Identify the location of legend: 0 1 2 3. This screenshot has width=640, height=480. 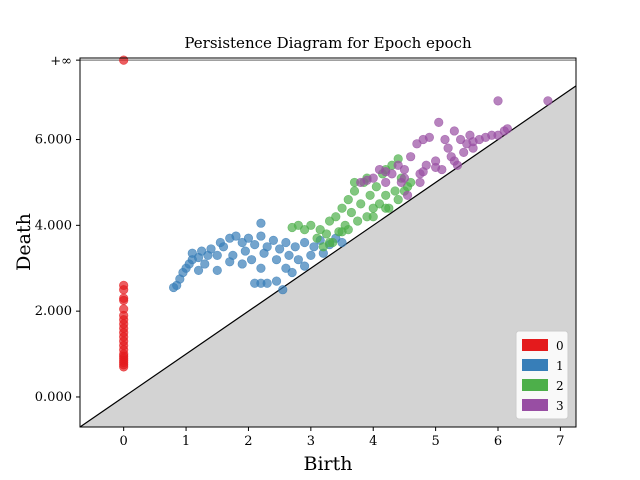
(542, 375).